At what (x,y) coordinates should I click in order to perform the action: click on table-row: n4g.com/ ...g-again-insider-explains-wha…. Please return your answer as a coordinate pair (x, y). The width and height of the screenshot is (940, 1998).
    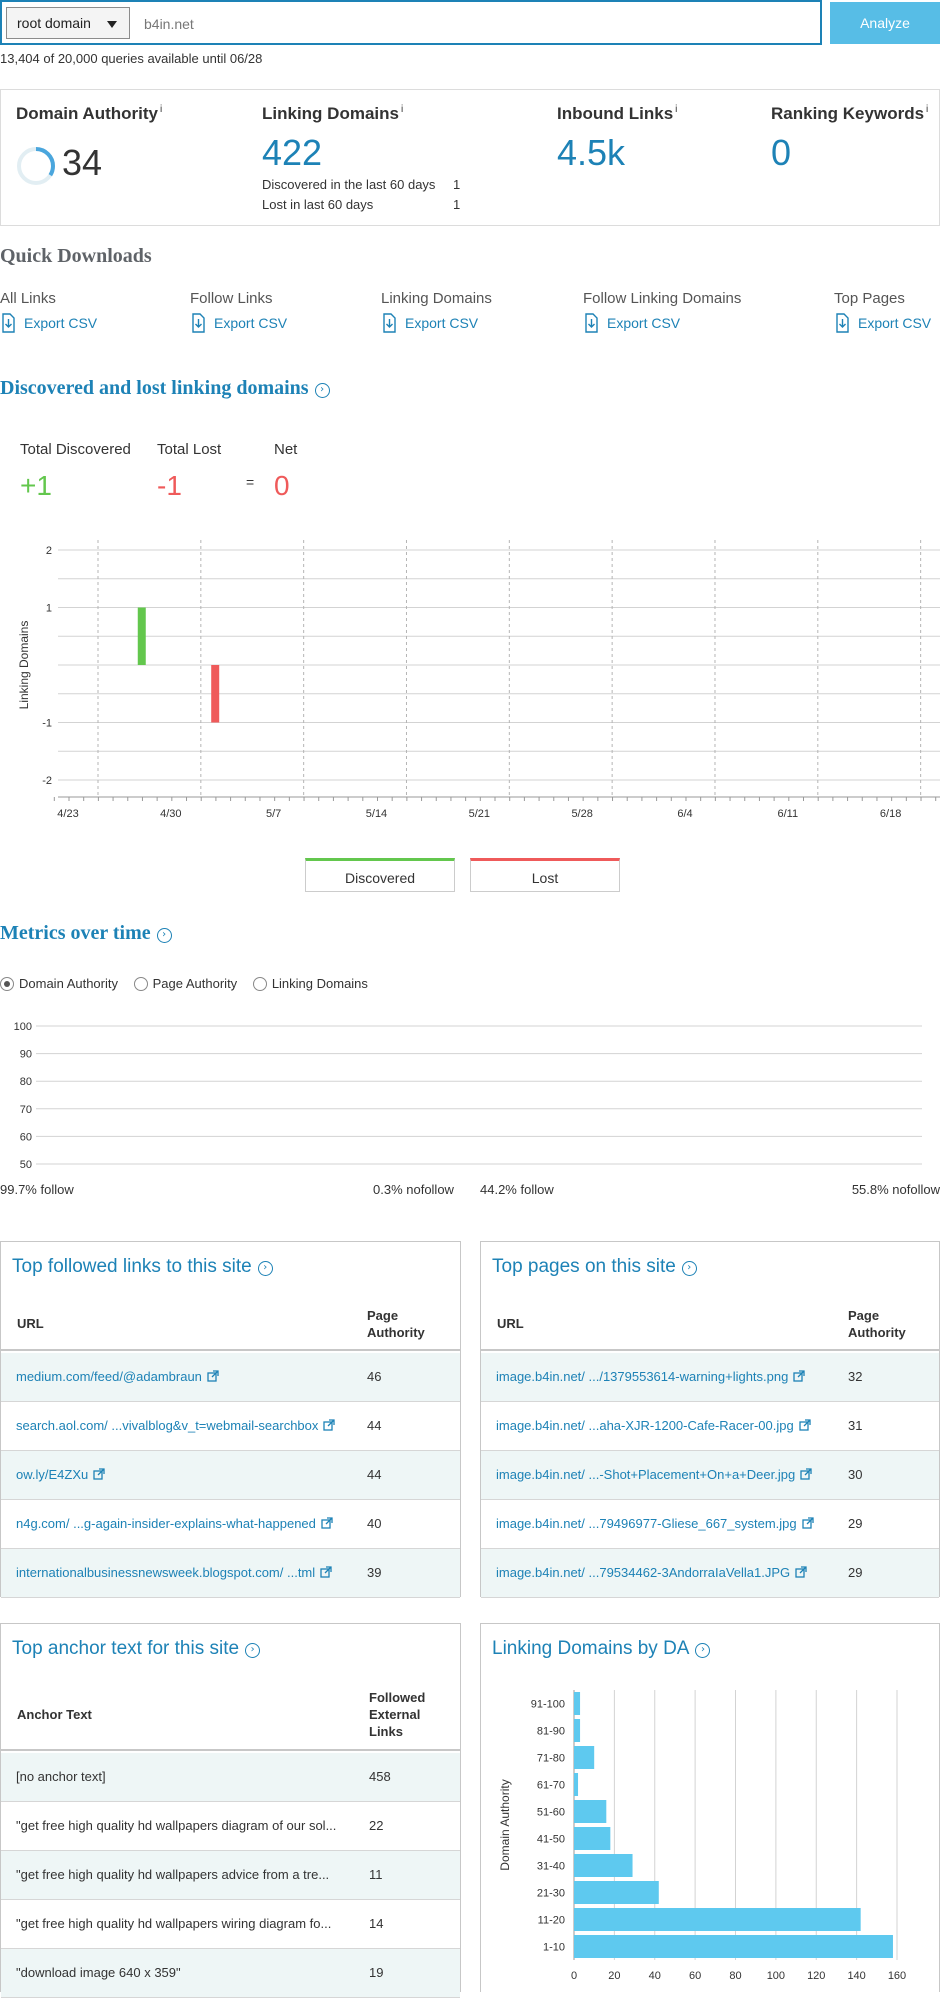
    Looking at the image, I should click on (230, 1524).